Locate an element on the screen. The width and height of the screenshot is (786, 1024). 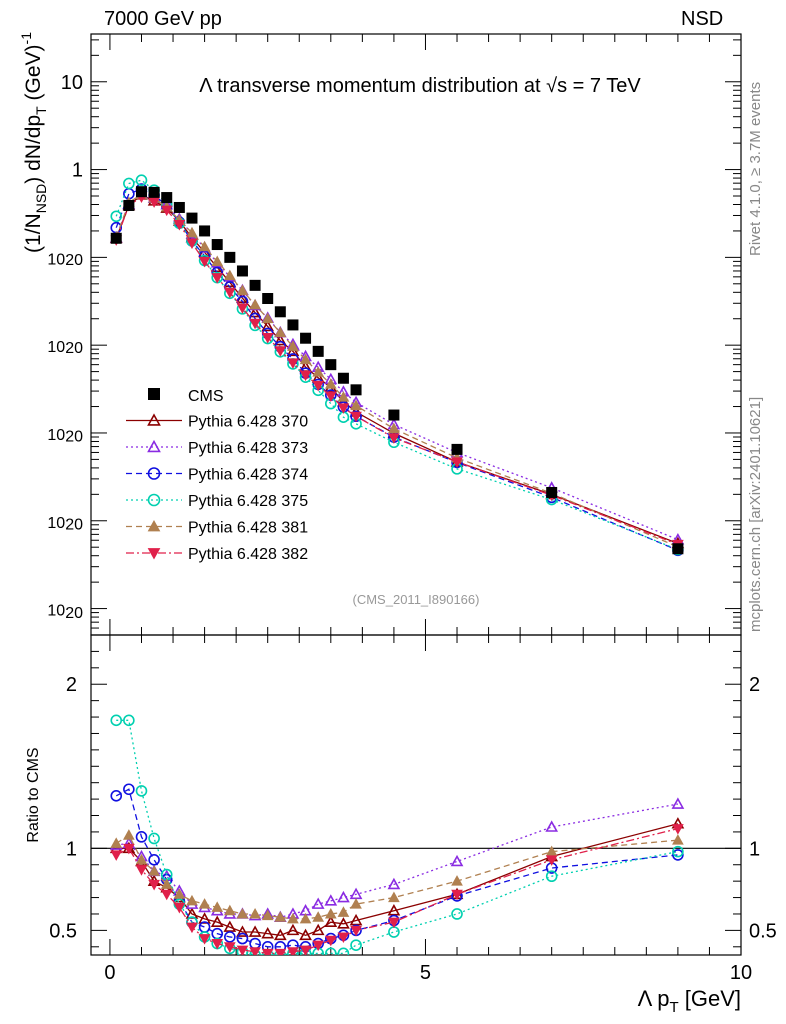
legend-label-2: Pythia 6.428 374 is located at coordinates (248, 475).